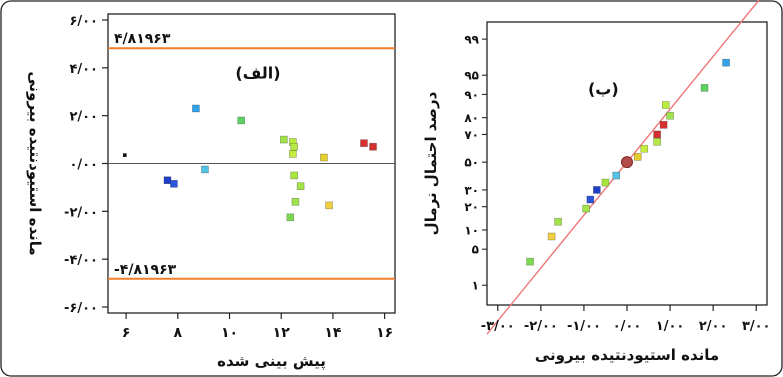 The image size is (783, 377). Describe the element at coordinates (229, 333) in the screenshot. I see `panel-a-x-tick-label: ۱۰` at that location.